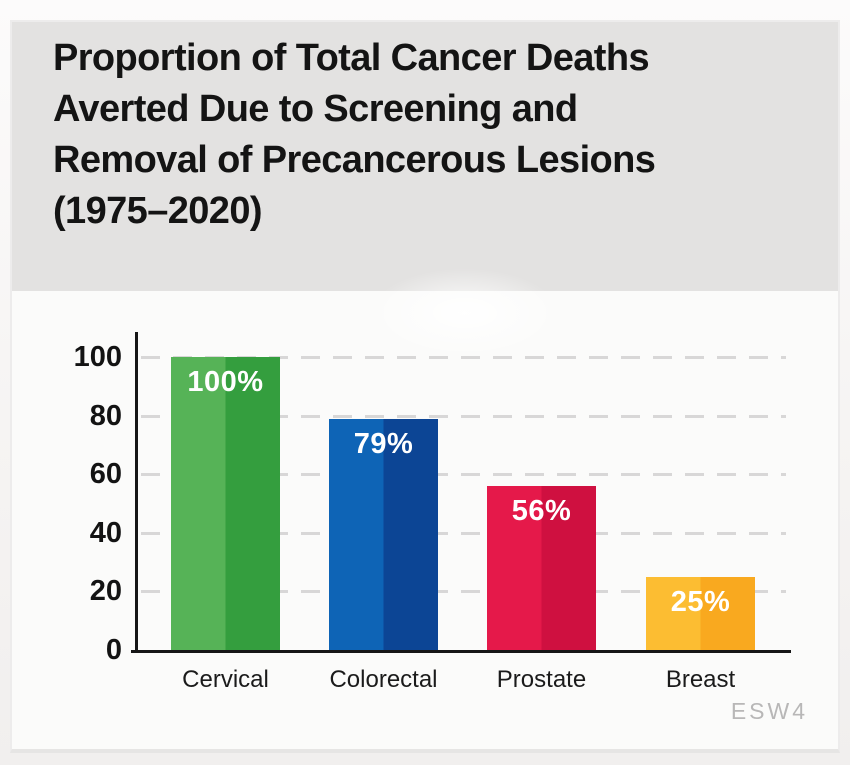 The image size is (850, 765). I want to click on bar-value-label-prostate: 56%, so click(541, 511).